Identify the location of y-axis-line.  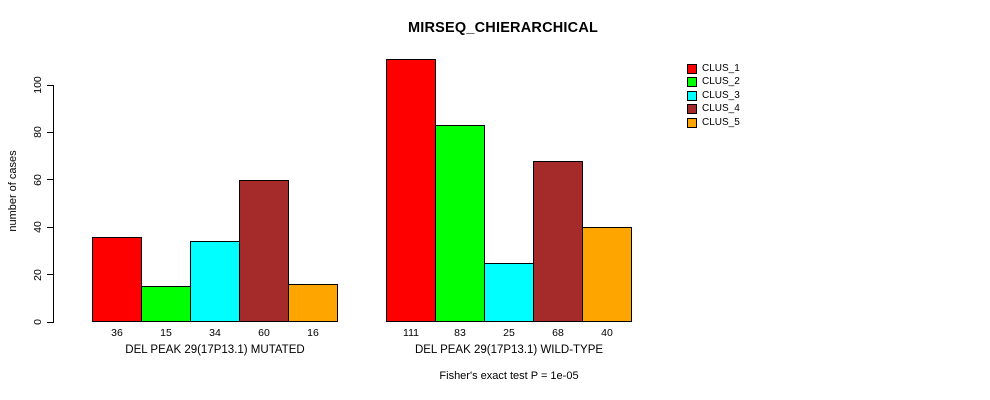
(53, 204).